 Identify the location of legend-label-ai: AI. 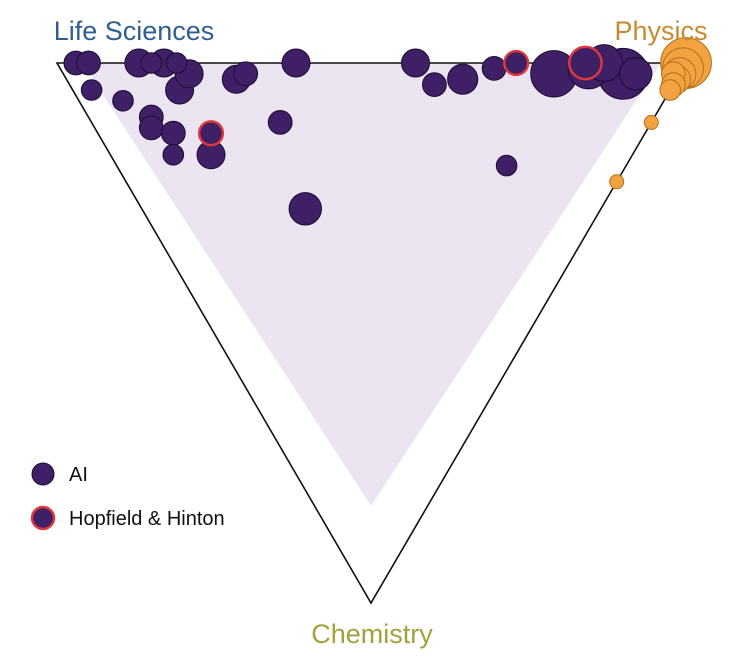
(78, 475).